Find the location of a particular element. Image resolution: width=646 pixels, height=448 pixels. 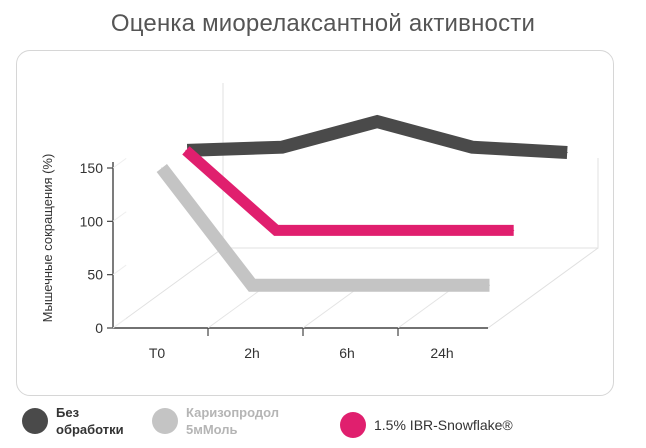

y-tick-label-50: 50 is located at coordinates (95, 275).